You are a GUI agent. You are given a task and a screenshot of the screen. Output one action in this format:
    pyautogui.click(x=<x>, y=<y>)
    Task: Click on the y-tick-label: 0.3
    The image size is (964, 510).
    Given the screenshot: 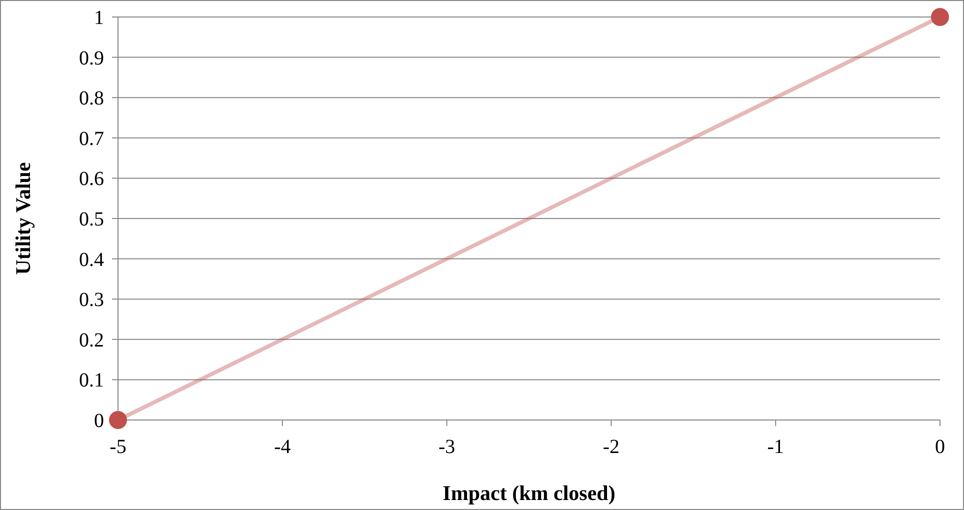 What is the action you would take?
    pyautogui.click(x=91, y=300)
    